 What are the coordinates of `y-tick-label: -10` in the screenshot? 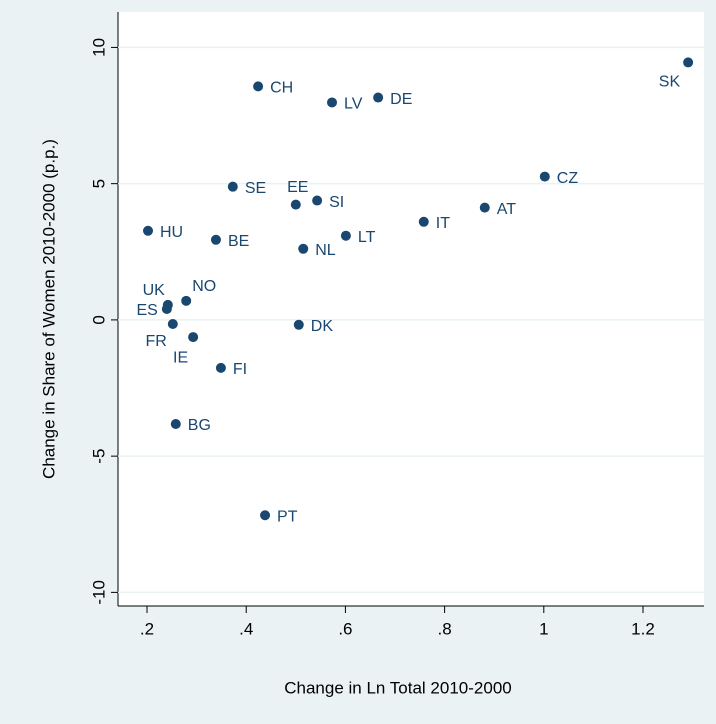 It's located at (98, 592).